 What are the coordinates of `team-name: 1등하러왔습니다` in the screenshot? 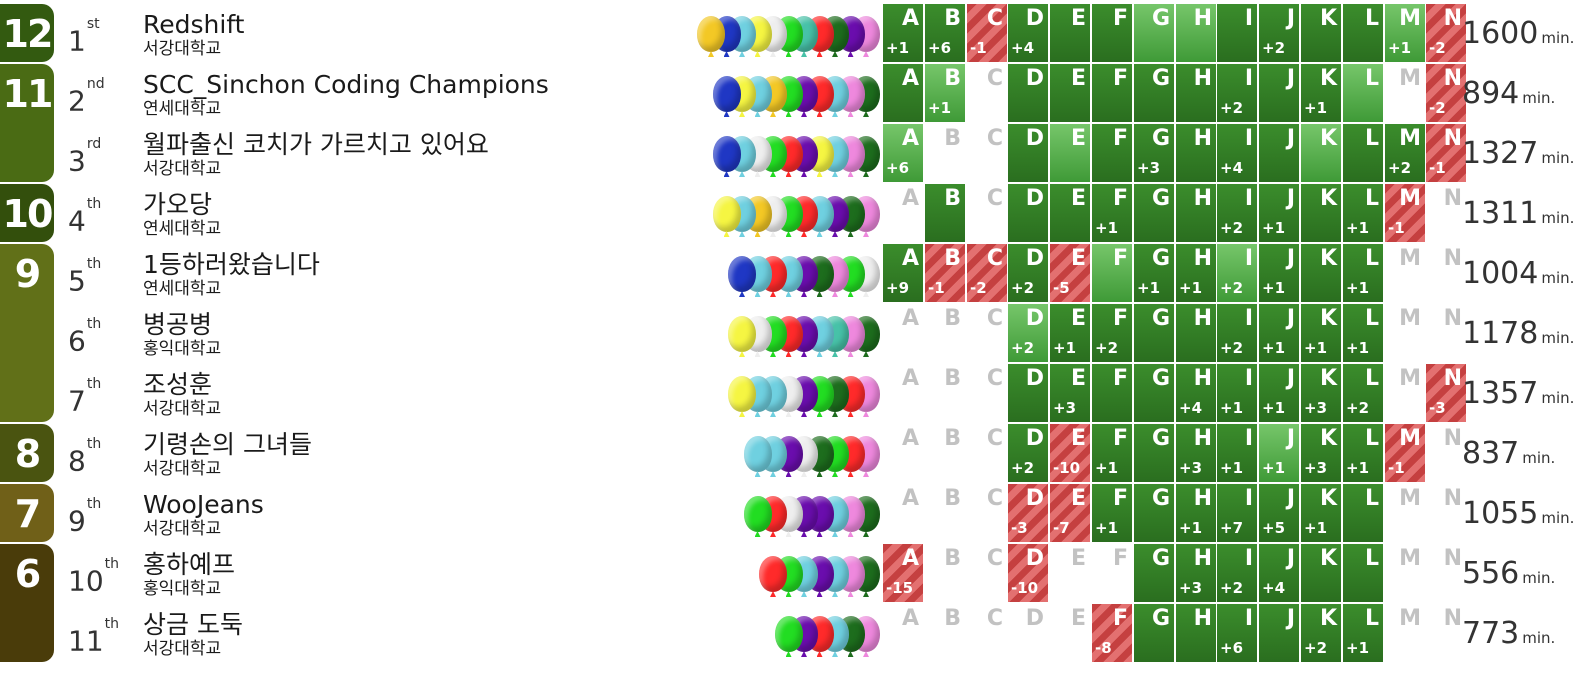 It's located at (231, 264).